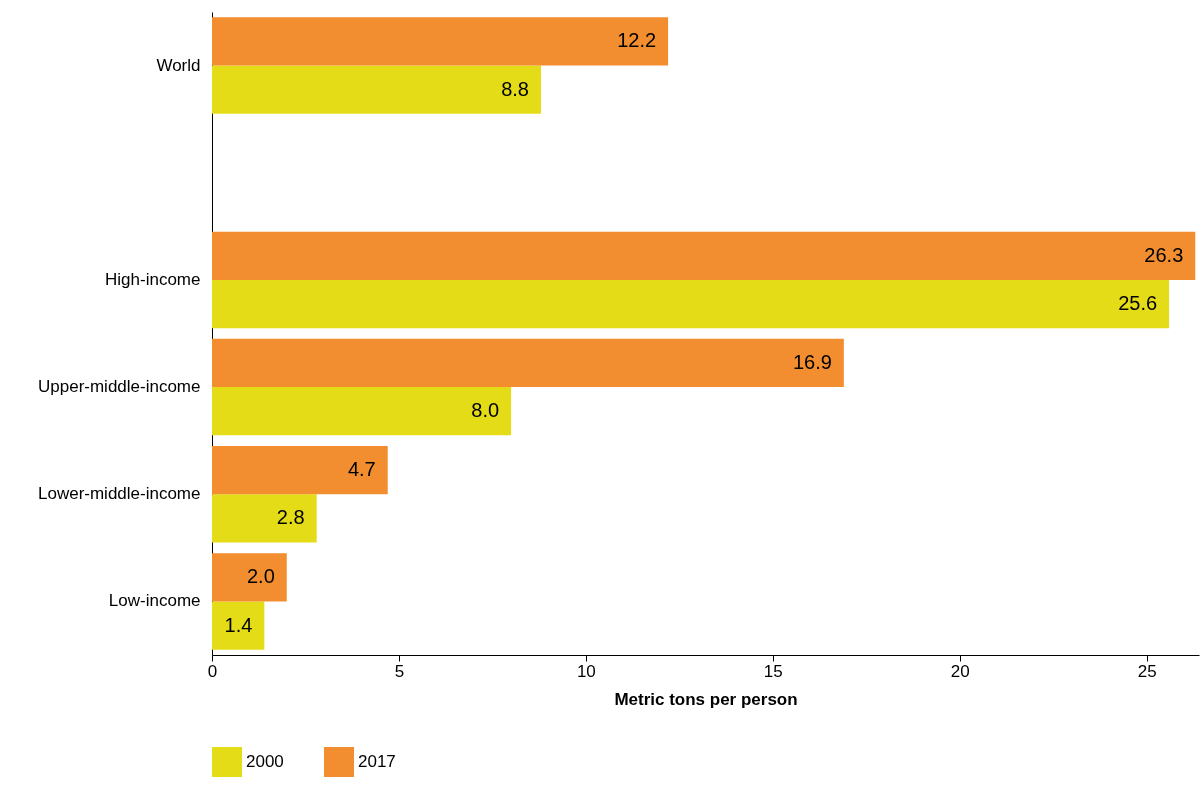  I want to click on legend-label: 2000, so click(265, 761).